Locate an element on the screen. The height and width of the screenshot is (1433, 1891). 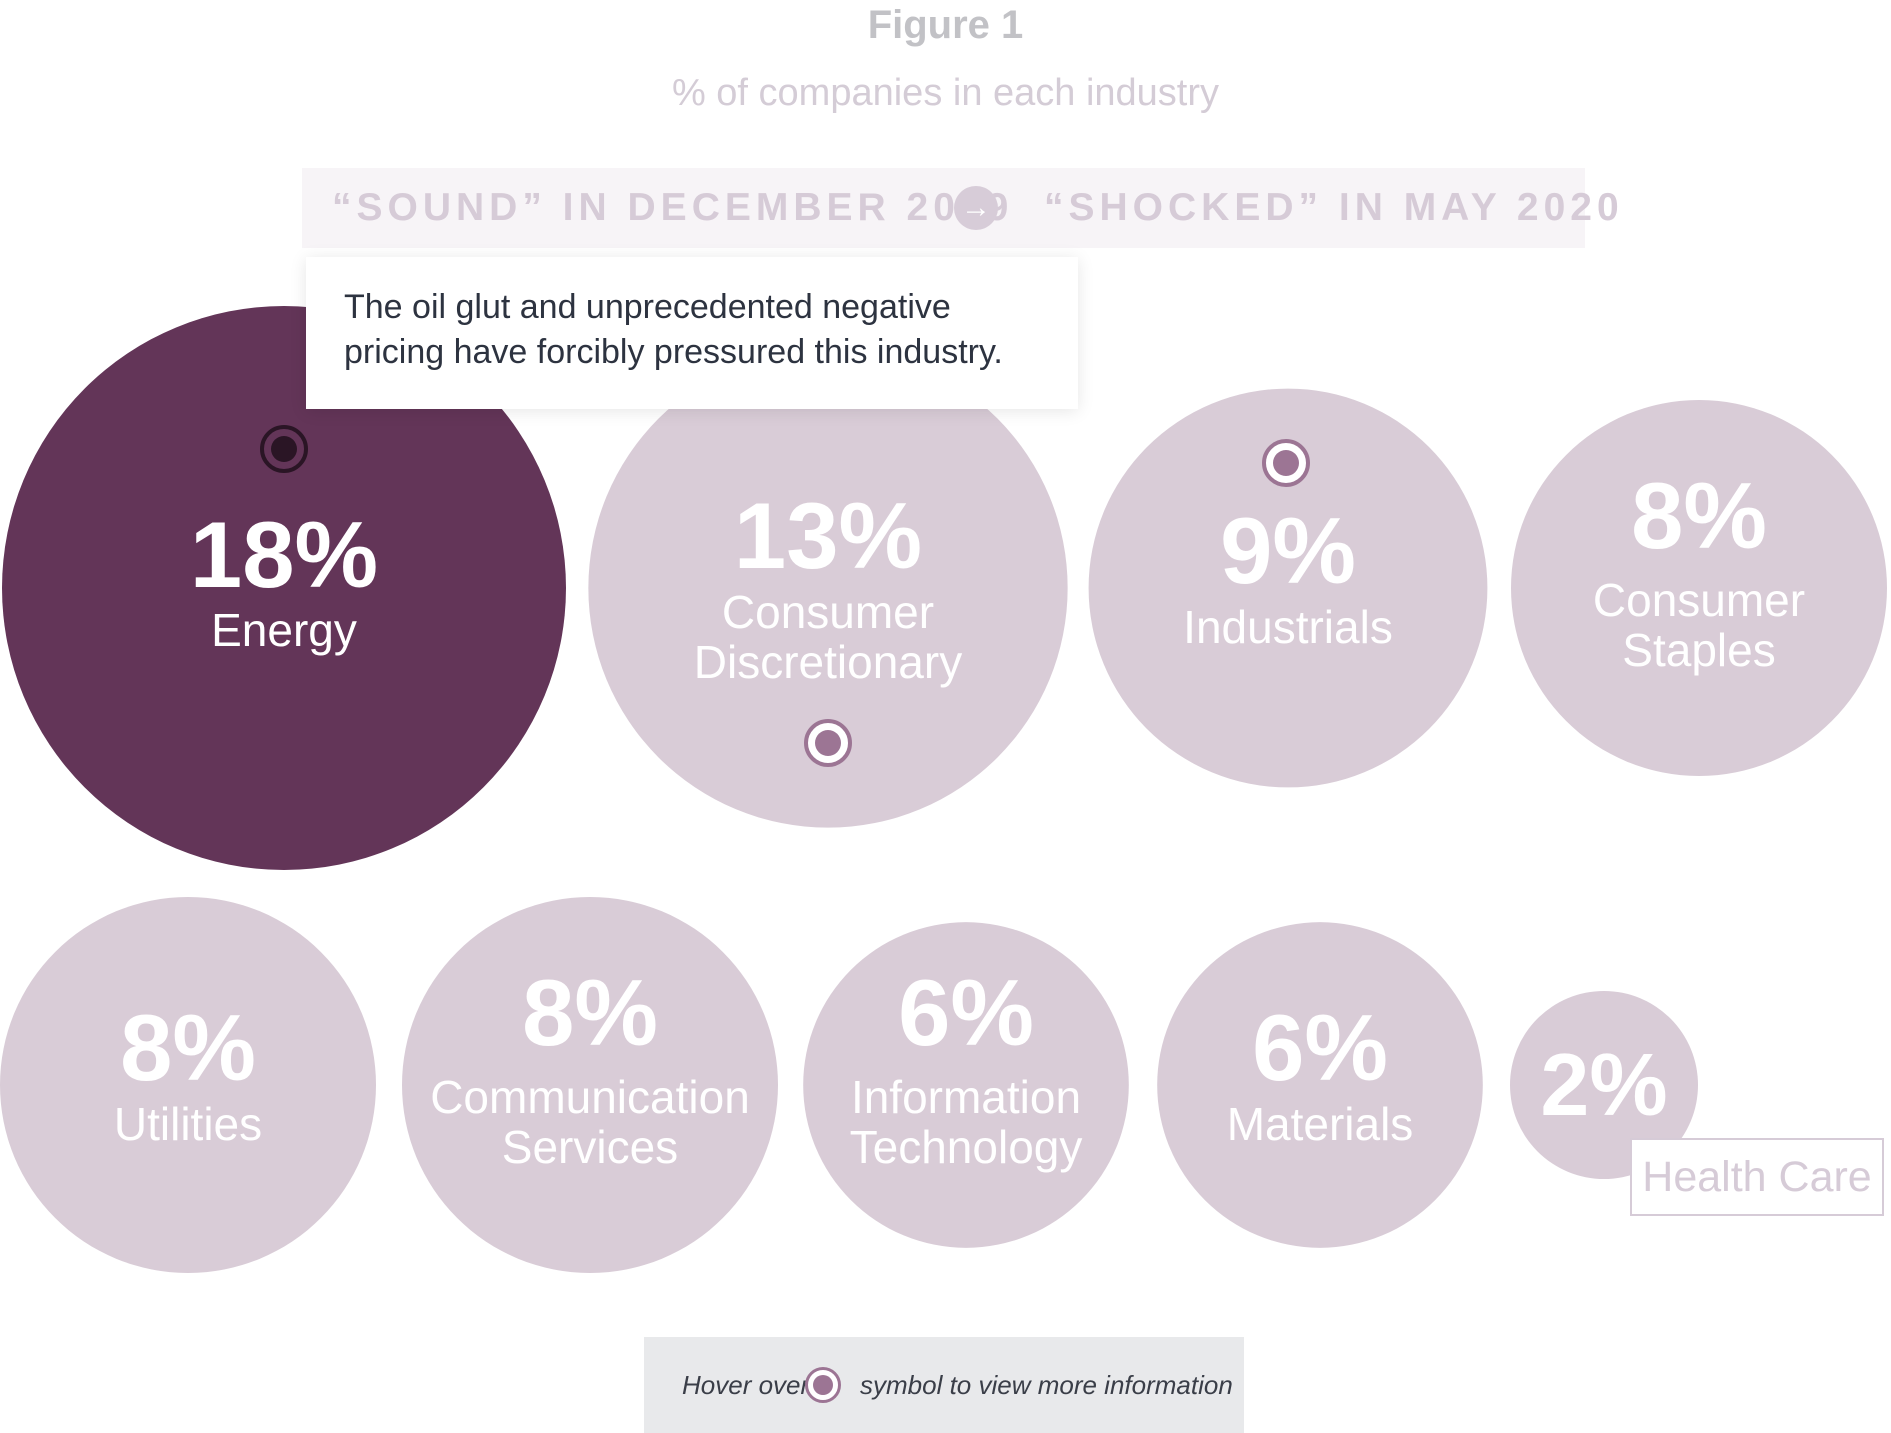
figure-title: Figure 1 is located at coordinates (945, 25).